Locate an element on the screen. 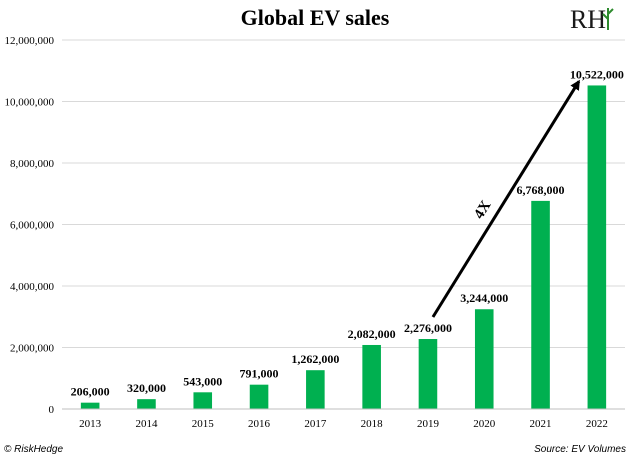  x-tick-label: 2020 is located at coordinates (484, 424).